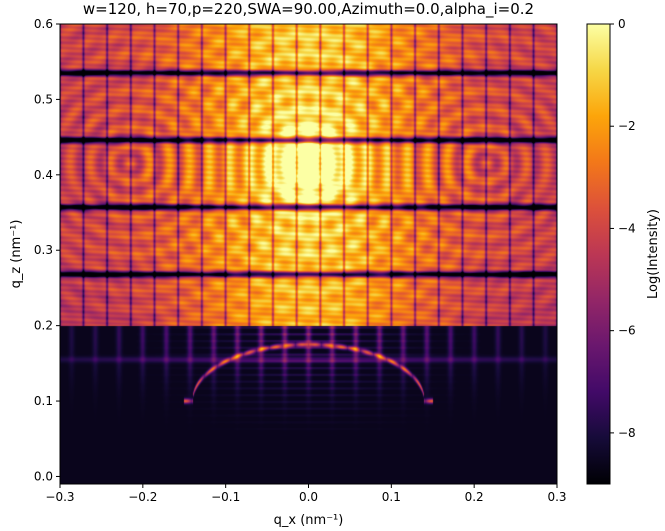 The height and width of the screenshot is (531, 665). Describe the element at coordinates (308, 497) in the screenshot. I see `x-tick-label: 0.0` at that location.